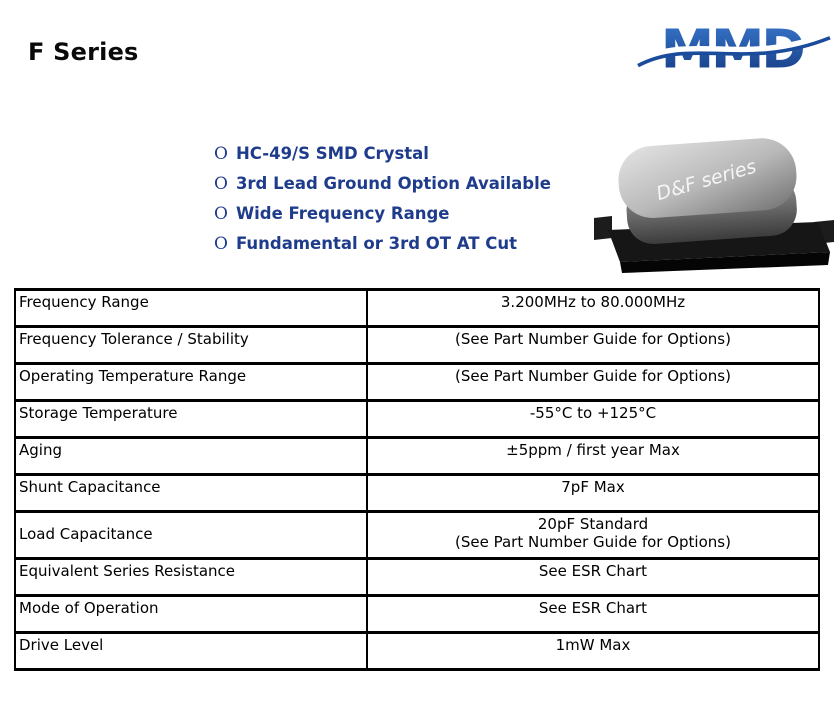  Describe the element at coordinates (593, 456) in the screenshot. I see `spec-value: ±5ppm / first year Max` at that location.